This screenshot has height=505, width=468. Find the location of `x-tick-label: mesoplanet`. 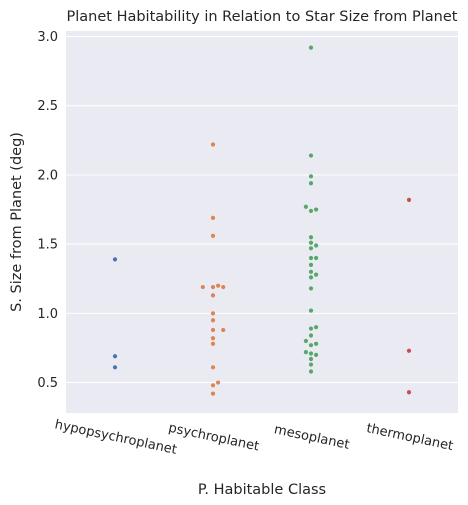

x-tick-label: mesoplanet is located at coordinates (312, 437).